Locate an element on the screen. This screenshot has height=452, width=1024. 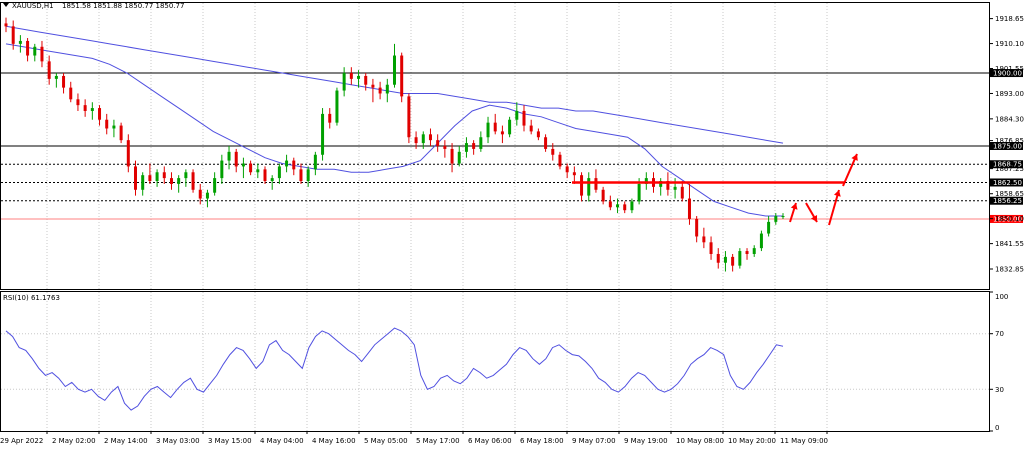
rsi-label: RSI(10) 61.1763 is located at coordinates (31, 298).